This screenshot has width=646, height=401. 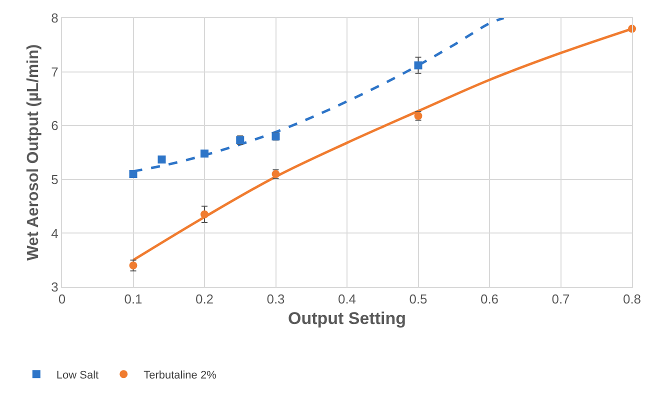 What do you see at coordinates (489, 299) in the screenshot?
I see `x-tick-label: 0.6` at bounding box center [489, 299].